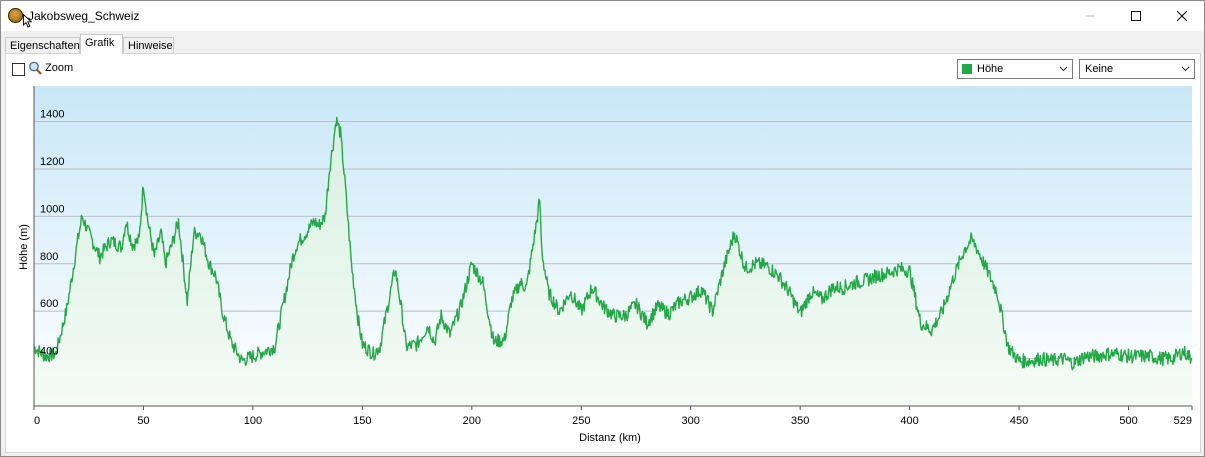  Describe the element at coordinates (15, 15) in the screenshot. I see `app-icon` at that location.